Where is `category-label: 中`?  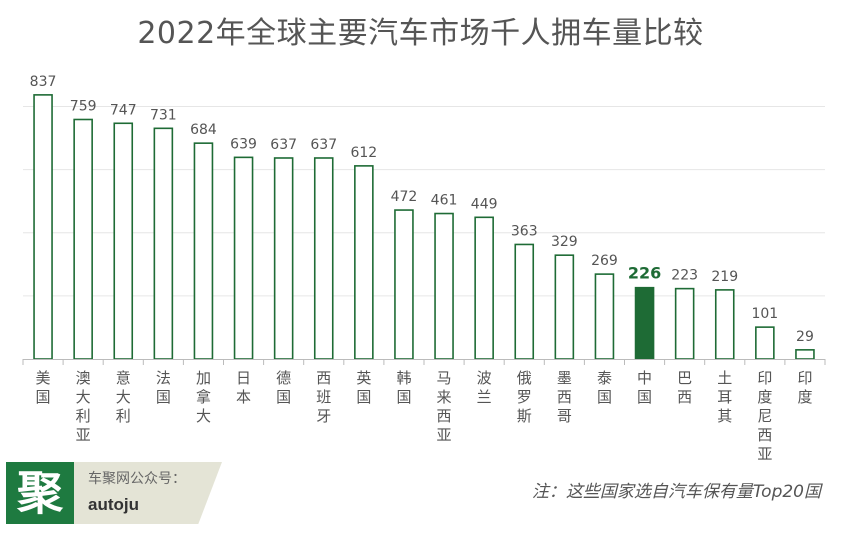 category-label: 中 is located at coordinates (644, 378).